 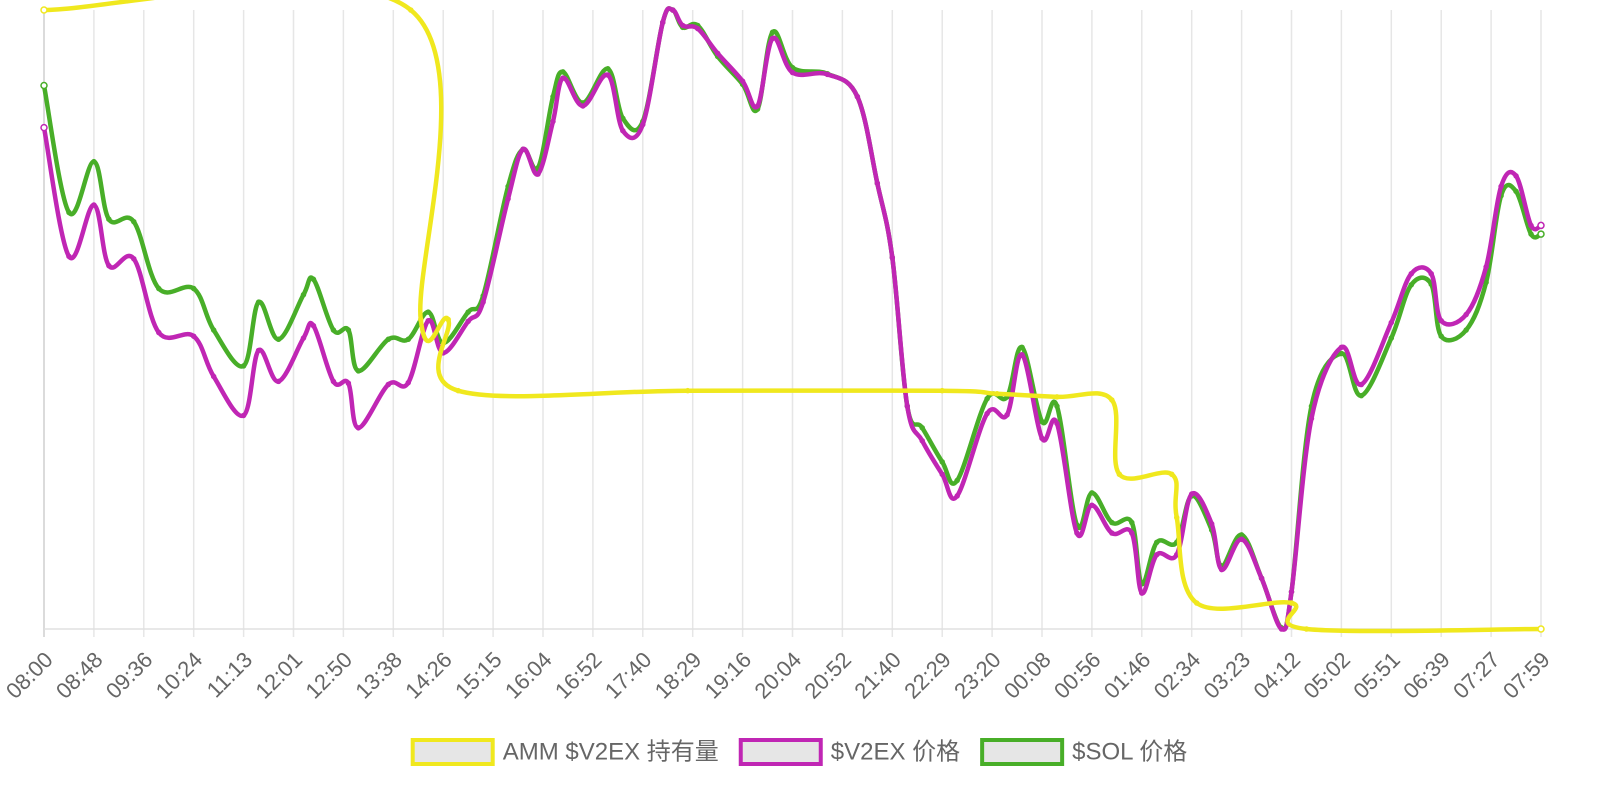 I want to click on legend-item-0: AMM $V2EX 持有量, so click(x=564, y=752).